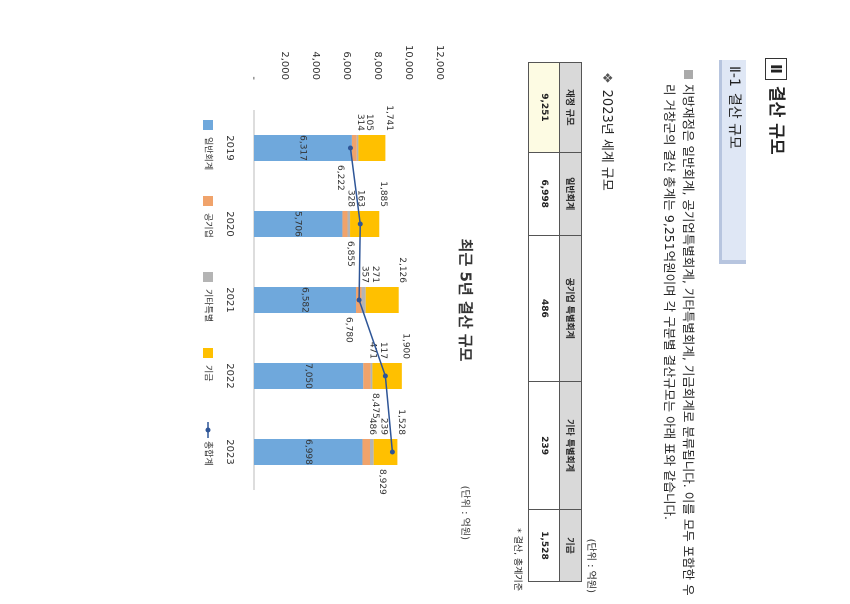  Describe the element at coordinates (544, 308) in the screenshot. I see `cell: 486` at that location.